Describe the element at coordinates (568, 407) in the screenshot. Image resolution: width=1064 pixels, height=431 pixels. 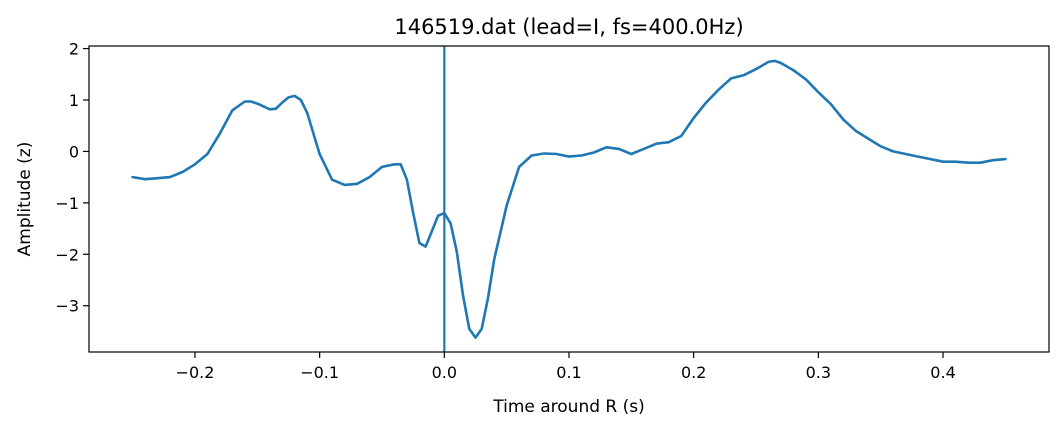
I see `x-axis-label: Time around R (s)` at that location.